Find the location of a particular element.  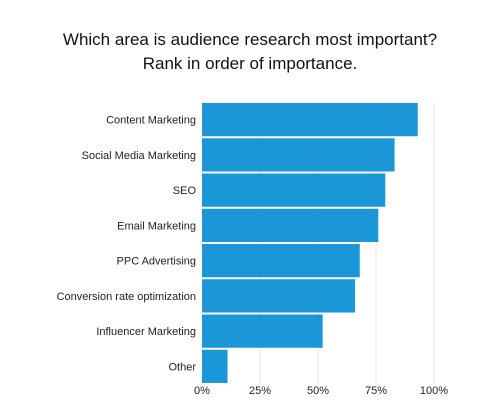

category-label: Other is located at coordinates (182, 367).